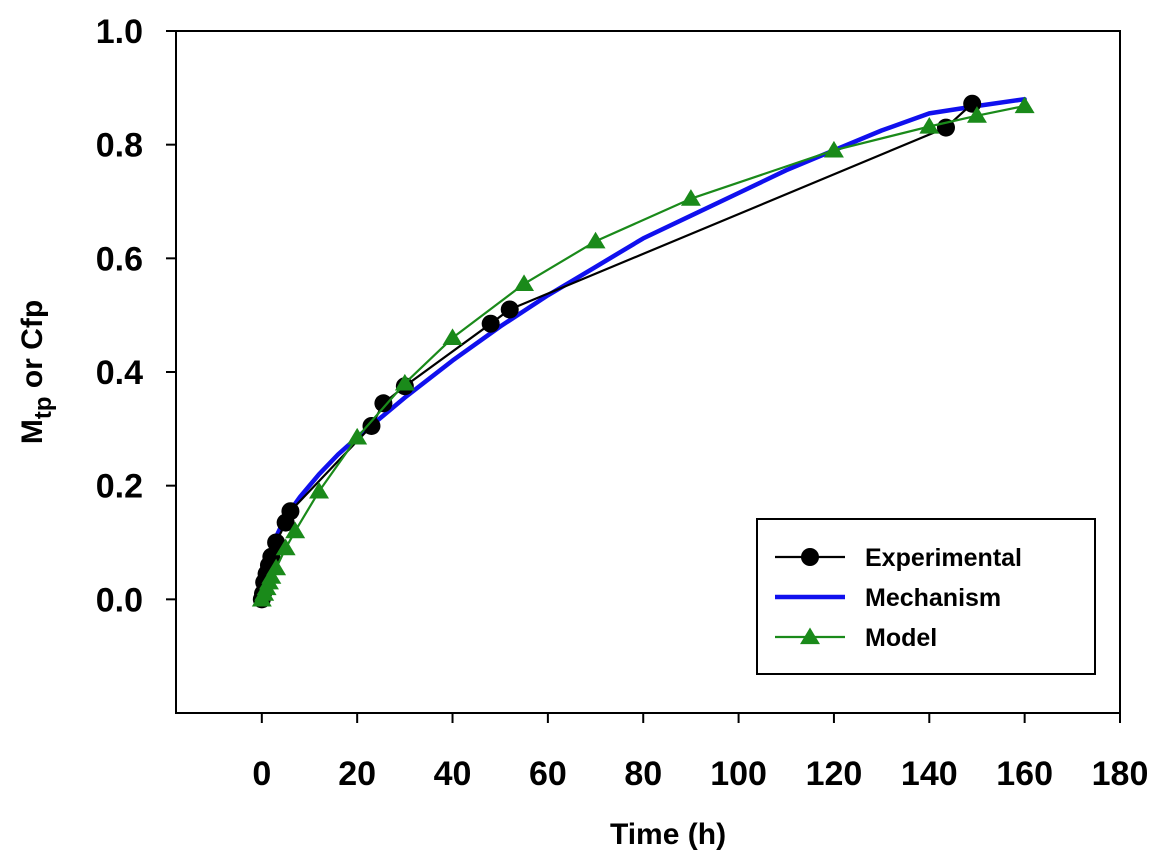 The image size is (1159, 860). I want to click on legend: Experimental Mechanism Model, so click(926, 596).